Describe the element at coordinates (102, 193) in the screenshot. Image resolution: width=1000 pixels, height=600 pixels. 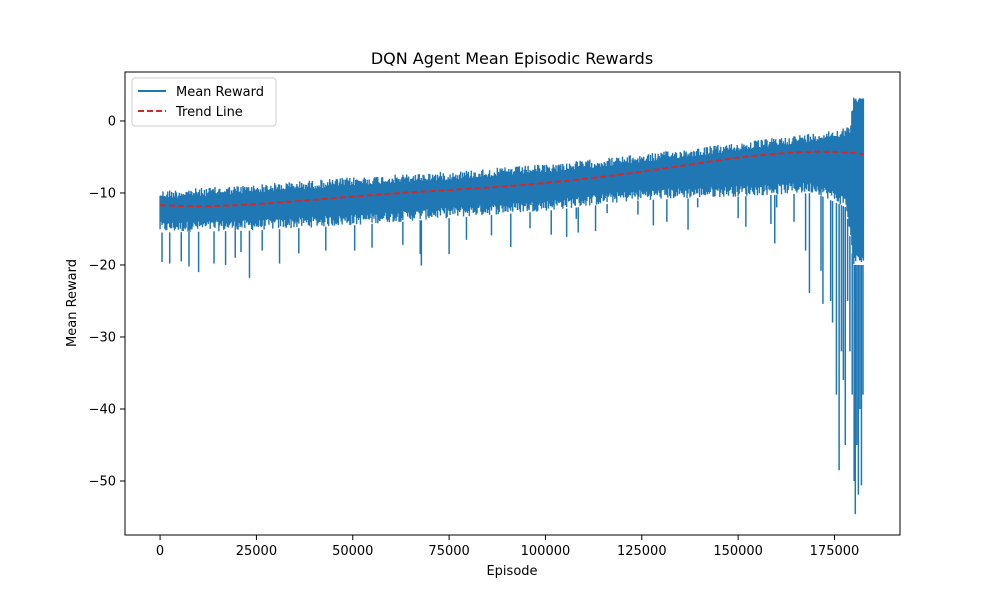
I see `y-tick-label: −10` at that location.